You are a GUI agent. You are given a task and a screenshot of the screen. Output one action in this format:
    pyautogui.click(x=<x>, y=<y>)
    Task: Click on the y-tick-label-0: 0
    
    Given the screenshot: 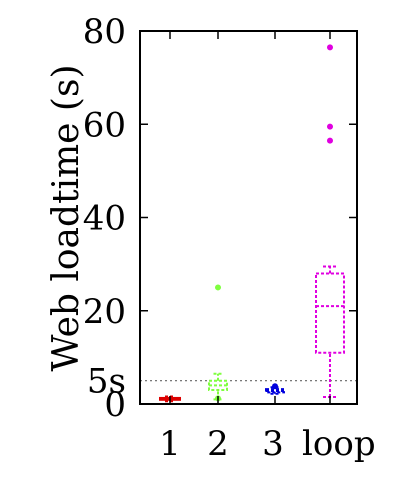 What is the action you would take?
    pyautogui.click(x=115, y=405)
    